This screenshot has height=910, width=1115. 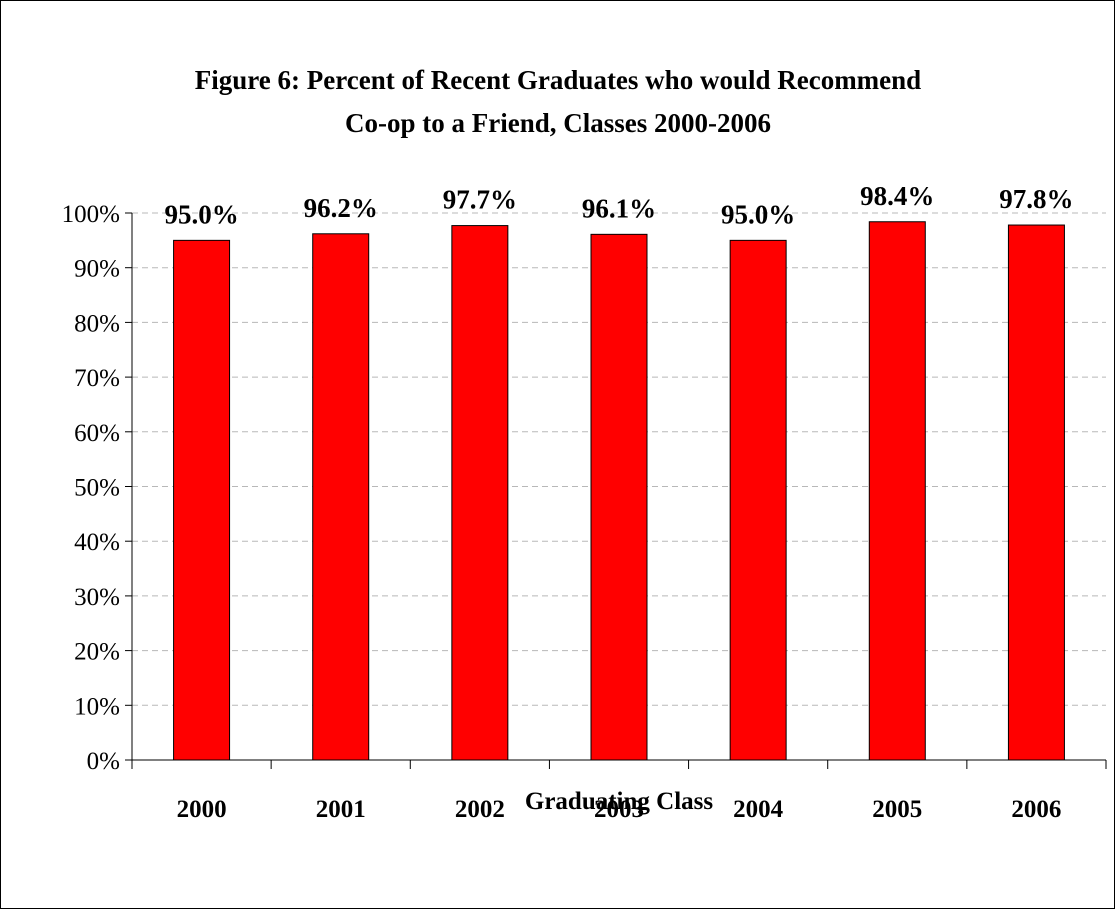 I want to click on y-tick-label: 50%, so click(x=97, y=488).